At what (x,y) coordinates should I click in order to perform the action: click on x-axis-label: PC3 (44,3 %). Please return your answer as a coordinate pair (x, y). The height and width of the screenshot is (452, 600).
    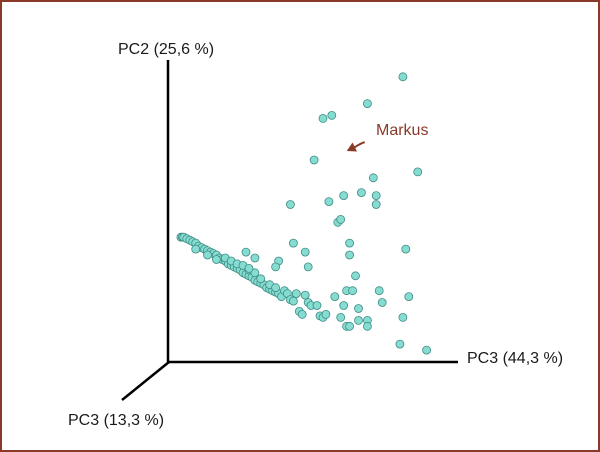
    Looking at the image, I should click on (515, 358).